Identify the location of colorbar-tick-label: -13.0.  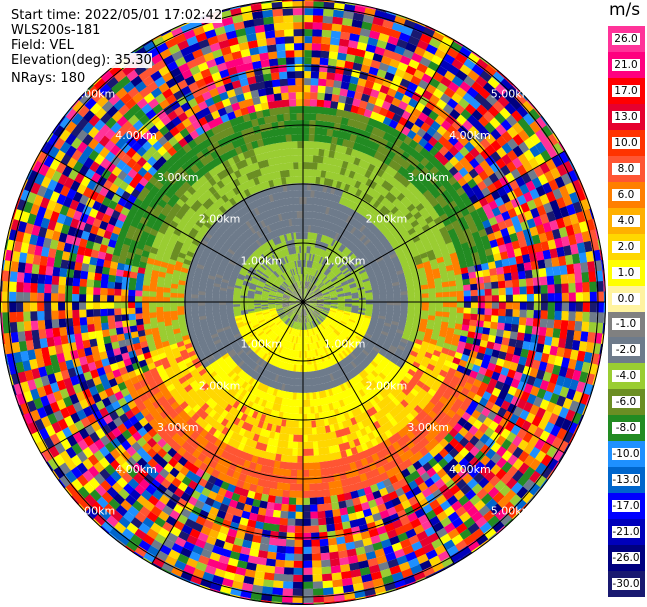
(626, 480).